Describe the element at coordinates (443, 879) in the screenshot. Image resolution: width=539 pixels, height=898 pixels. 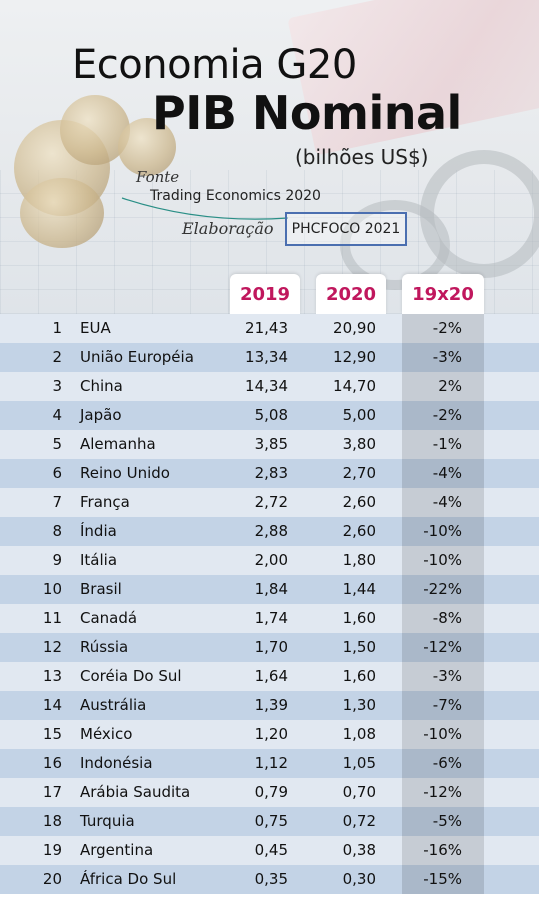
I see `change-cell: -15%` at that location.